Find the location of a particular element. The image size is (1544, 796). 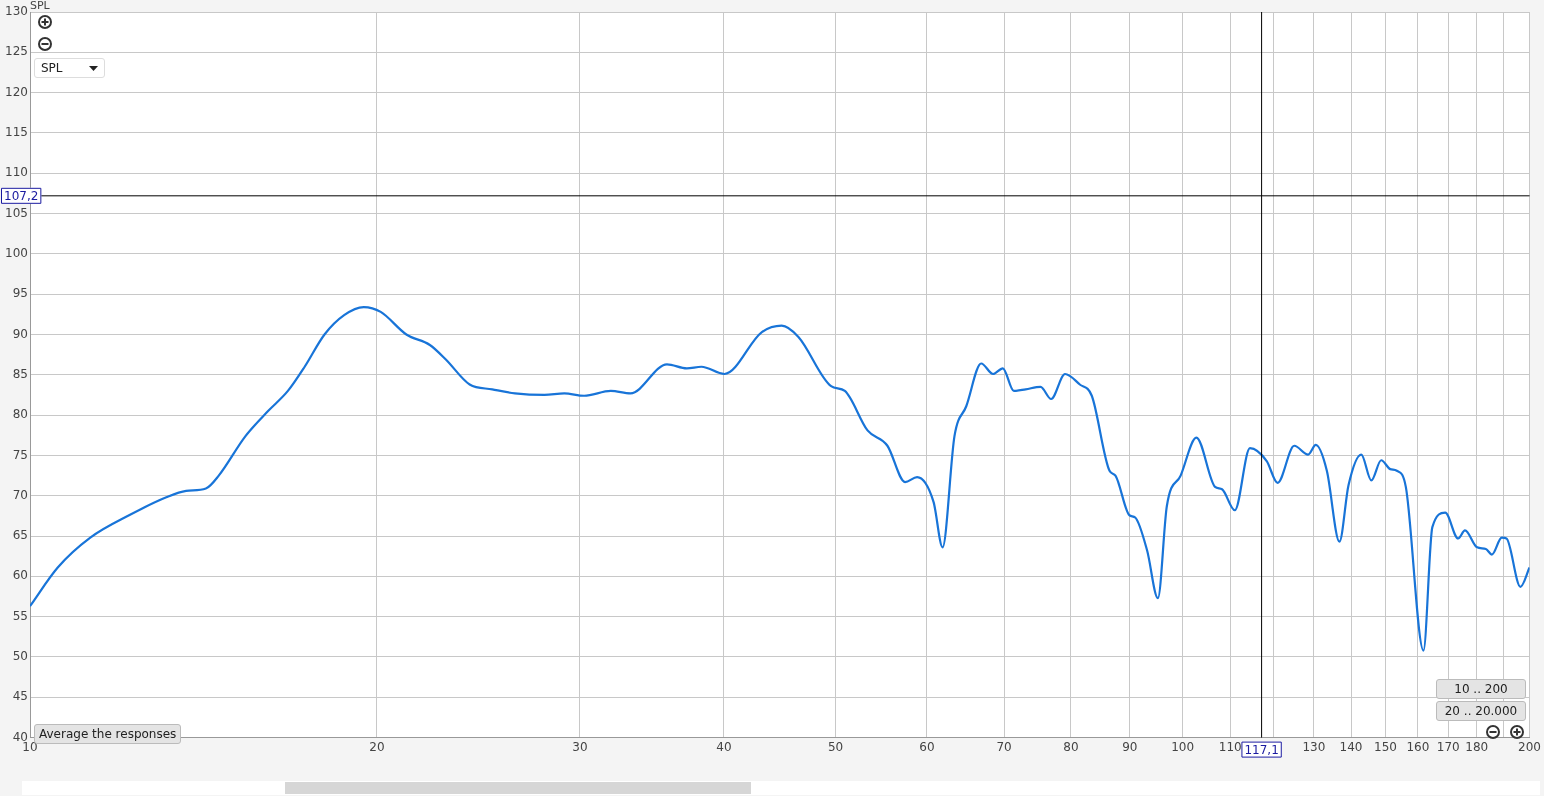

x-tick-label: 140 is located at coordinates (1351, 746).